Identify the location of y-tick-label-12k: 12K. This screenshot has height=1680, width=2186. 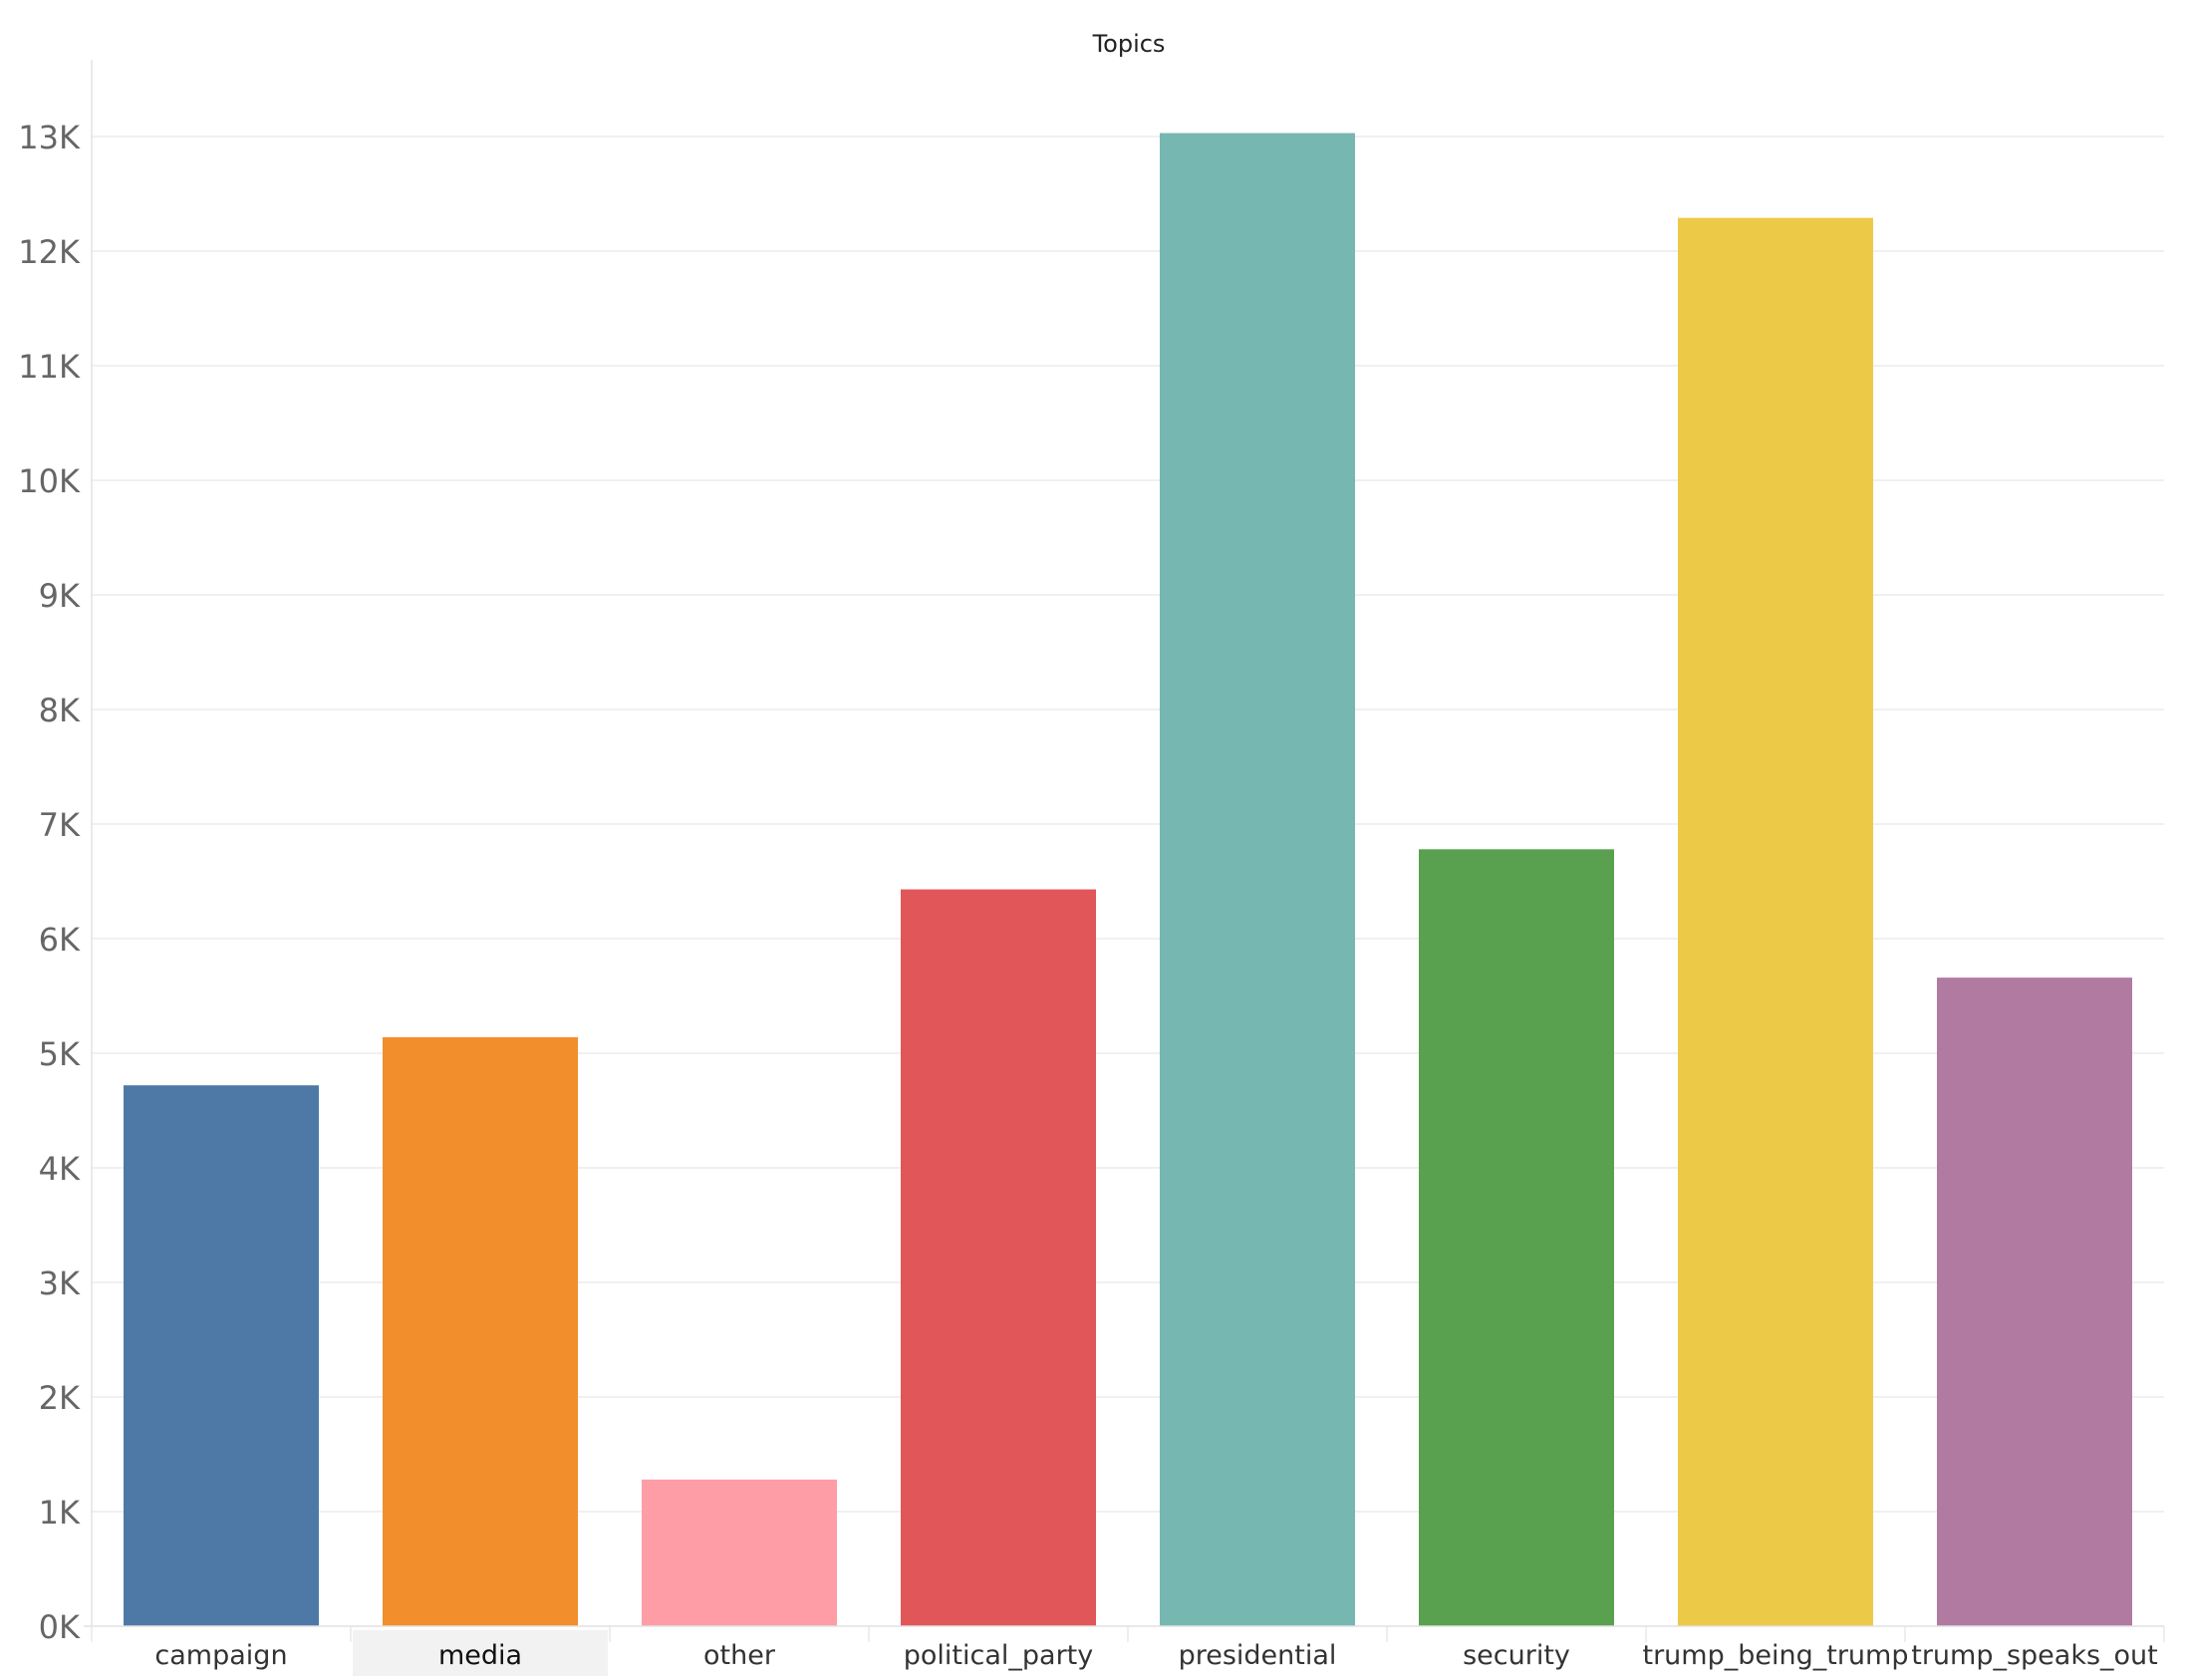
(49, 252).